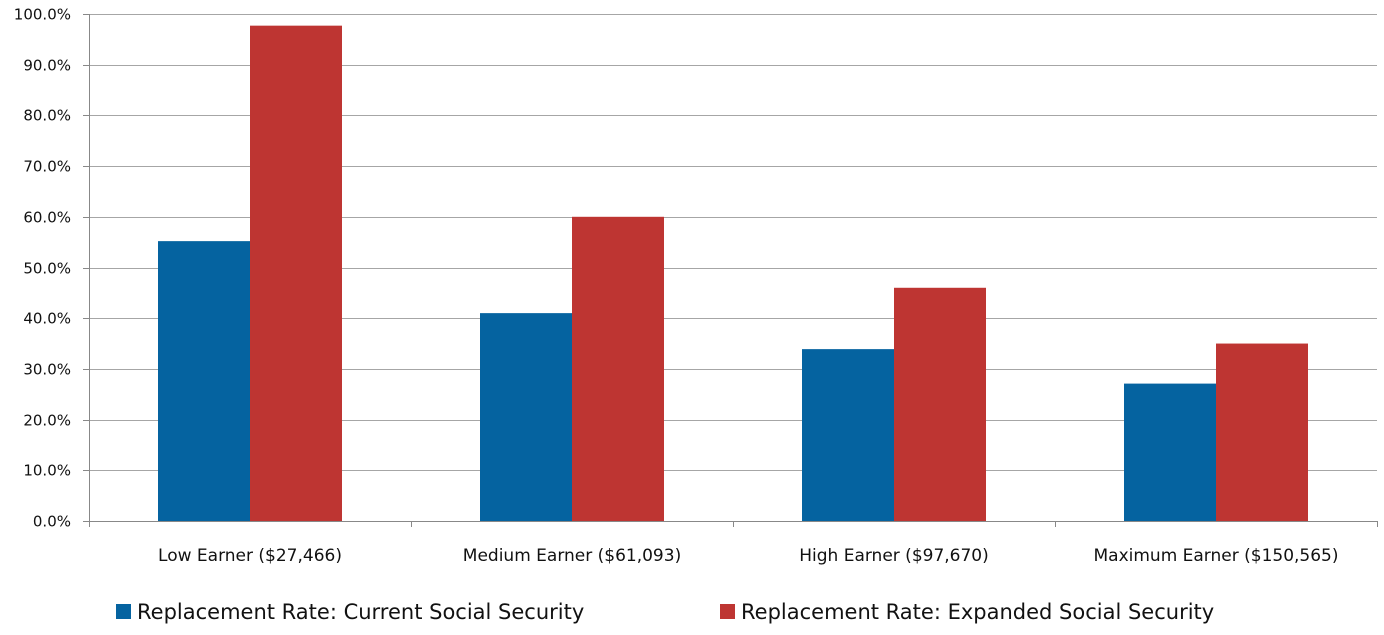 This screenshot has height=635, width=1384. What do you see at coordinates (47, 370) in the screenshot?
I see `y-tick-label: 30.0%` at bounding box center [47, 370].